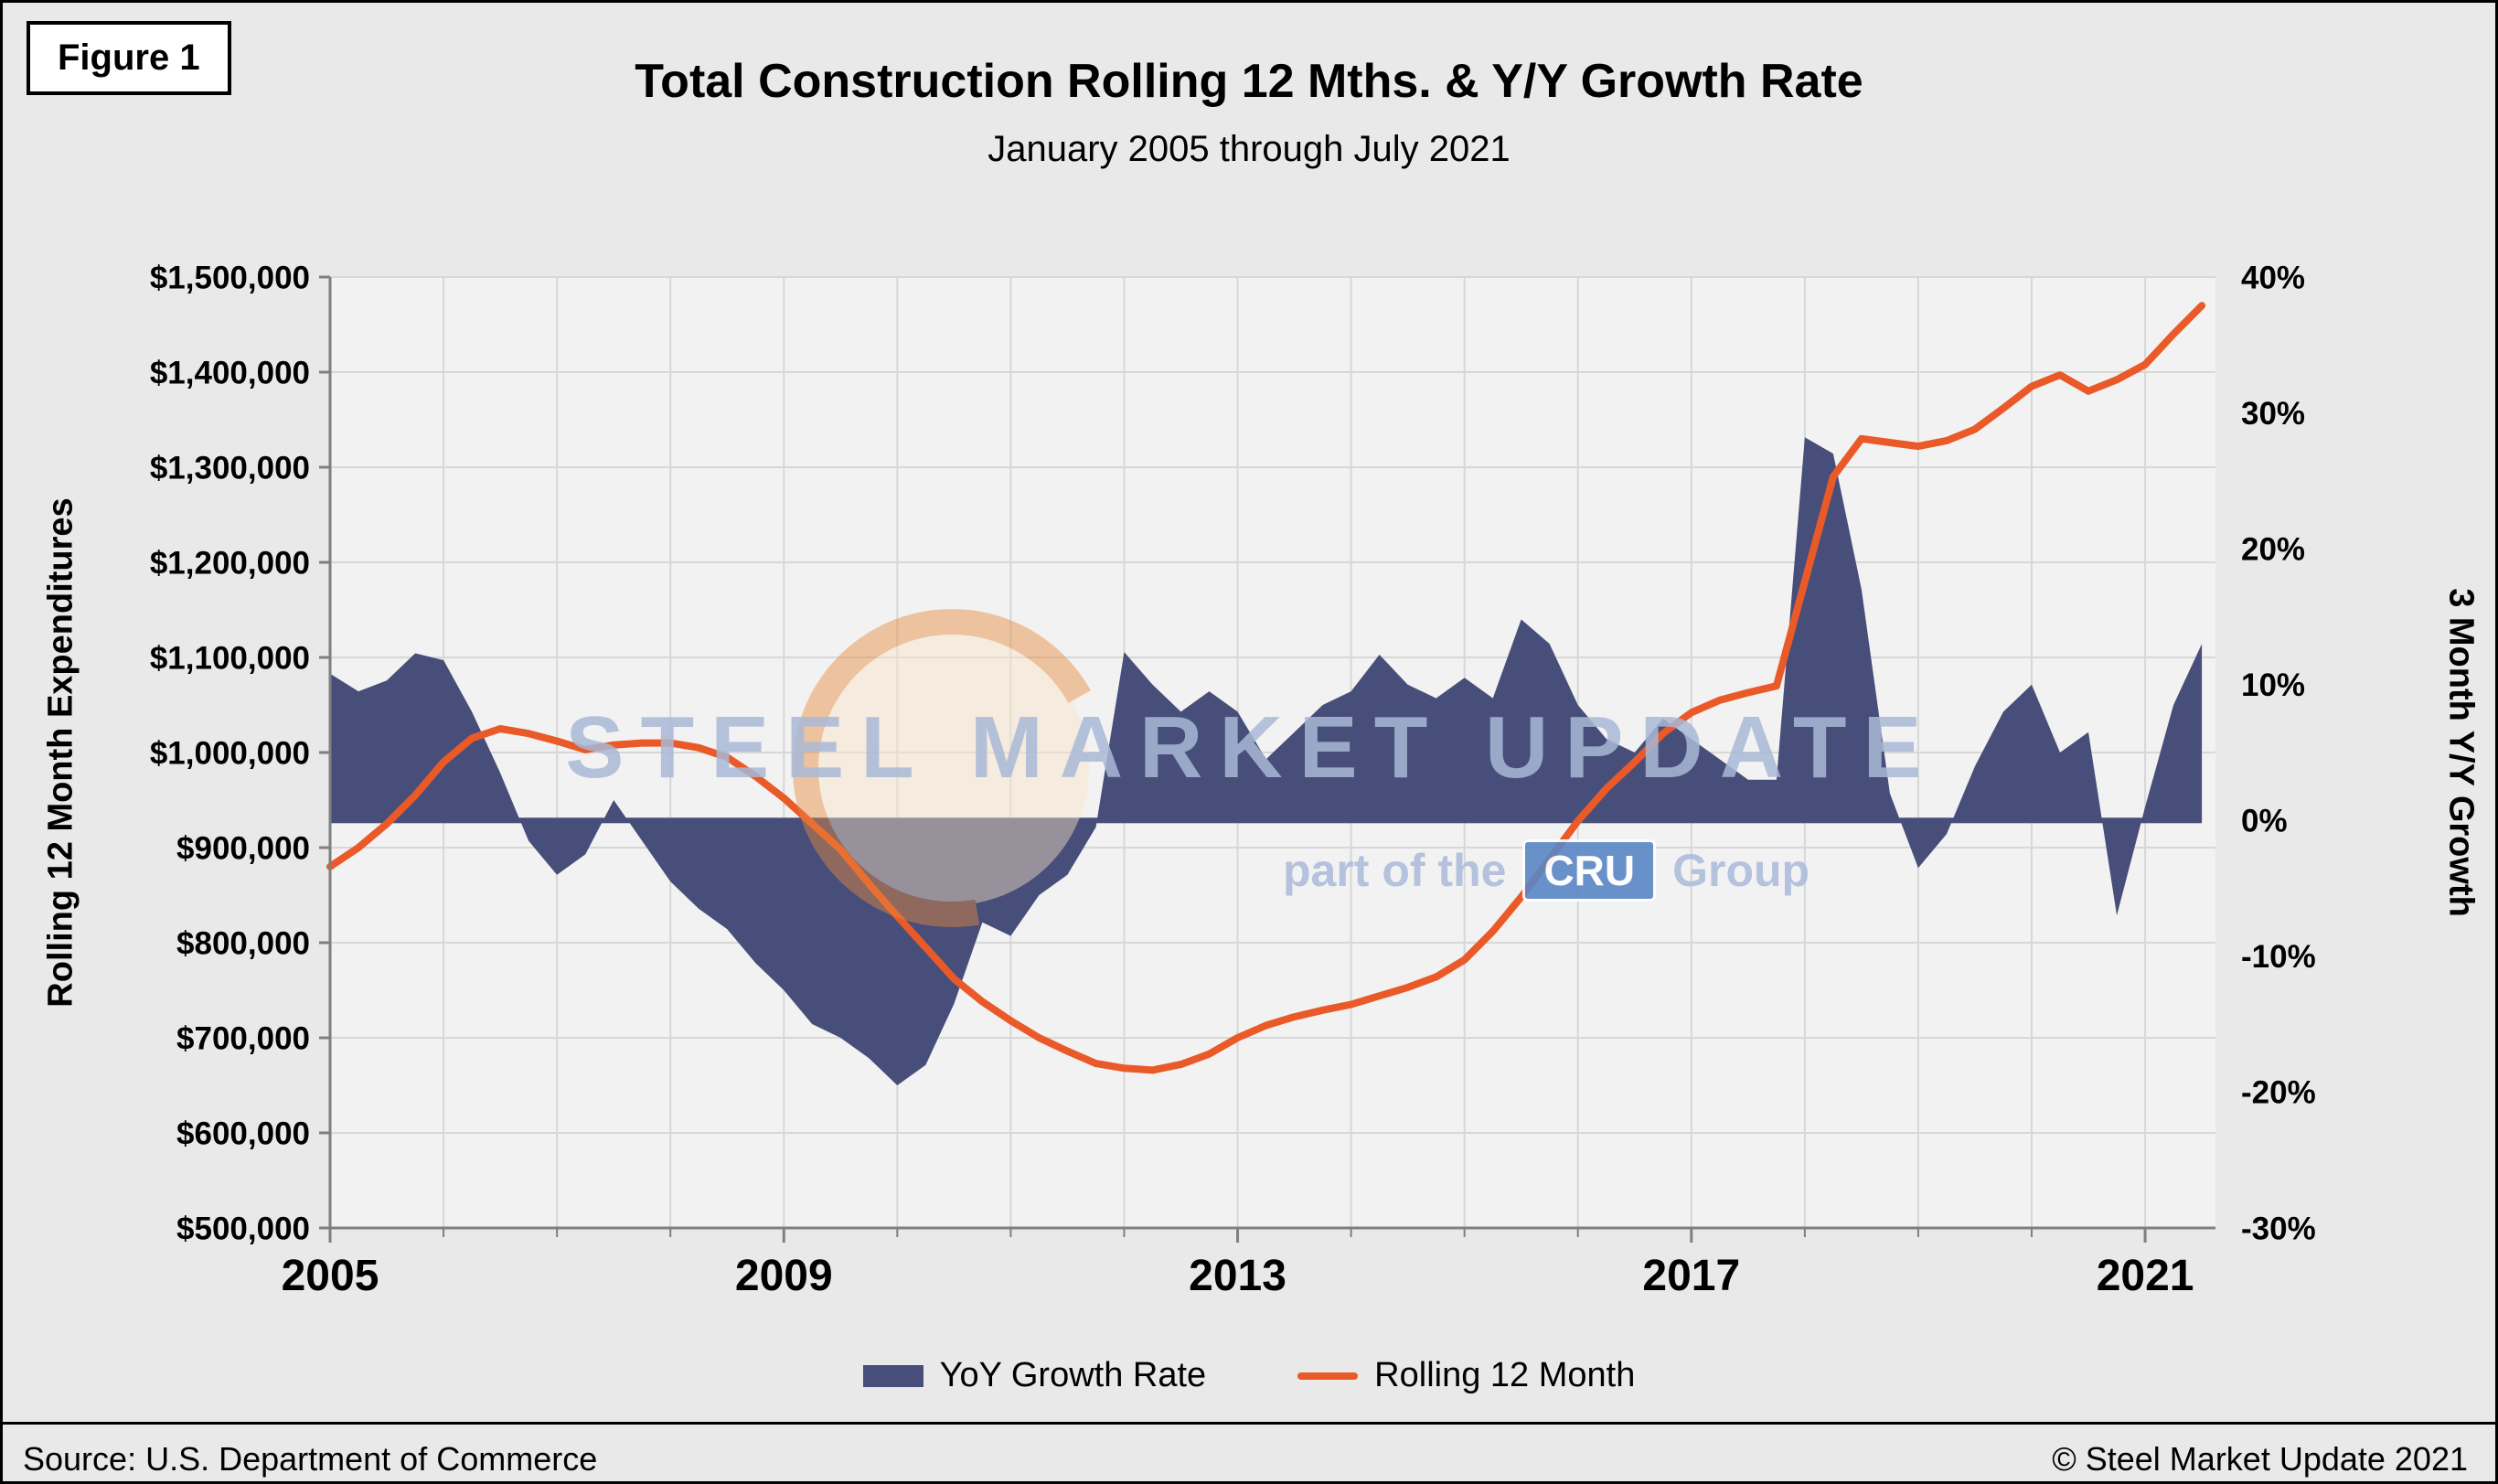  Describe the element at coordinates (2273, 414) in the screenshot. I see `right-tick-label: 30%` at that location.